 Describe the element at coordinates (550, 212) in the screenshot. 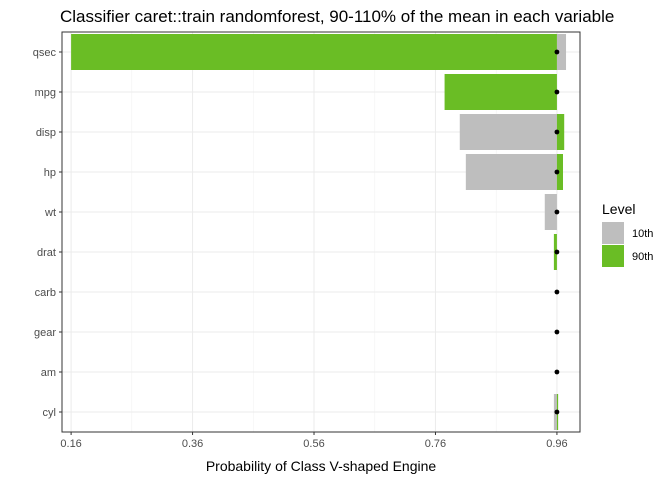

I see `bar-wt-10th` at that location.